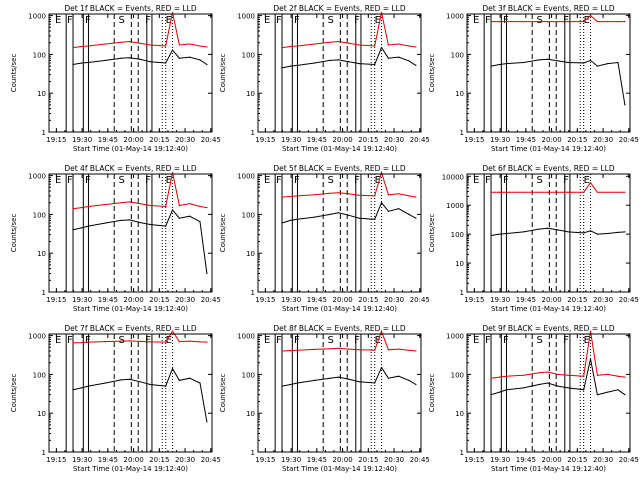 The width and height of the screenshot is (640, 485). Describe the element at coordinates (223, 233) in the screenshot. I see `y-axis-label: Counts/sec` at that location.